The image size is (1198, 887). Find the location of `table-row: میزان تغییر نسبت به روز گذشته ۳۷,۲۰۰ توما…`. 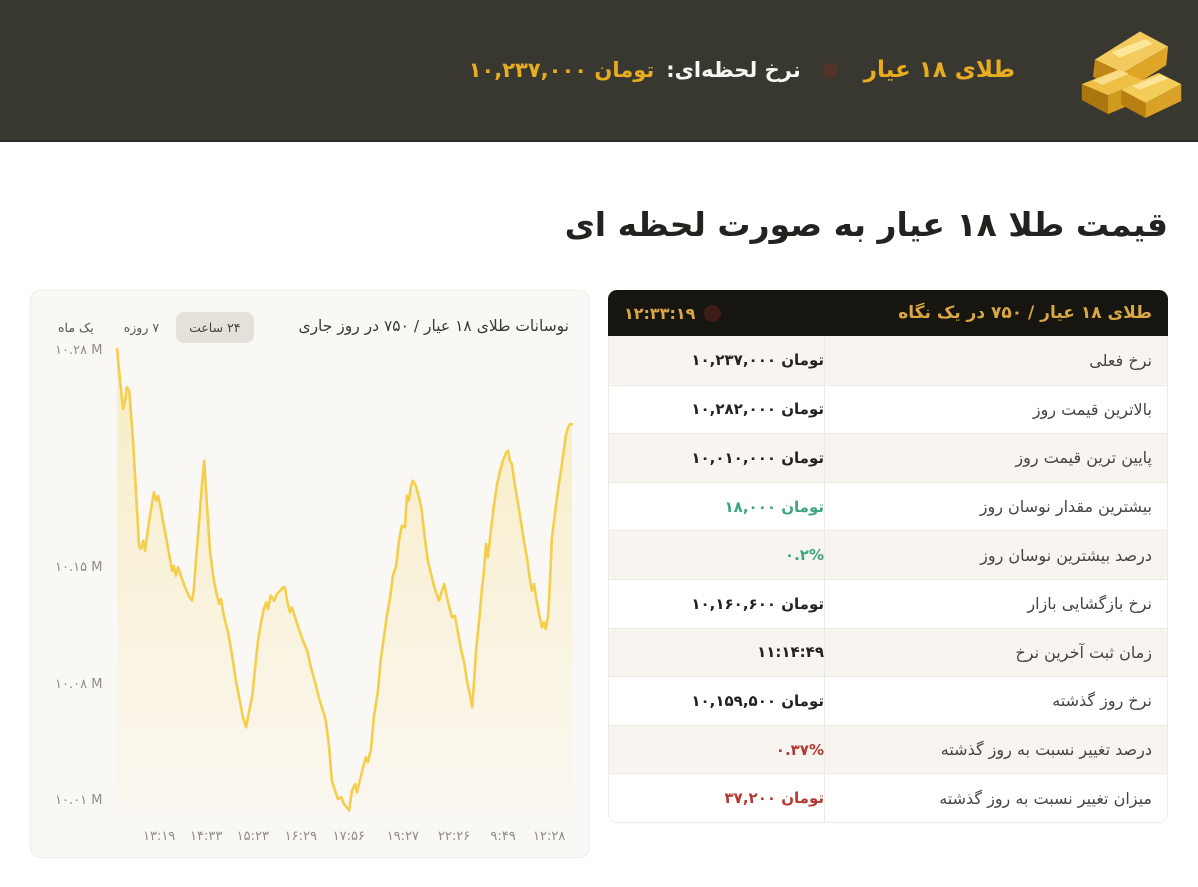

table-row: میزان تغییر نسبت به روز گذشته ۳۷,۲۰۰ توما… is located at coordinates (888, 797).